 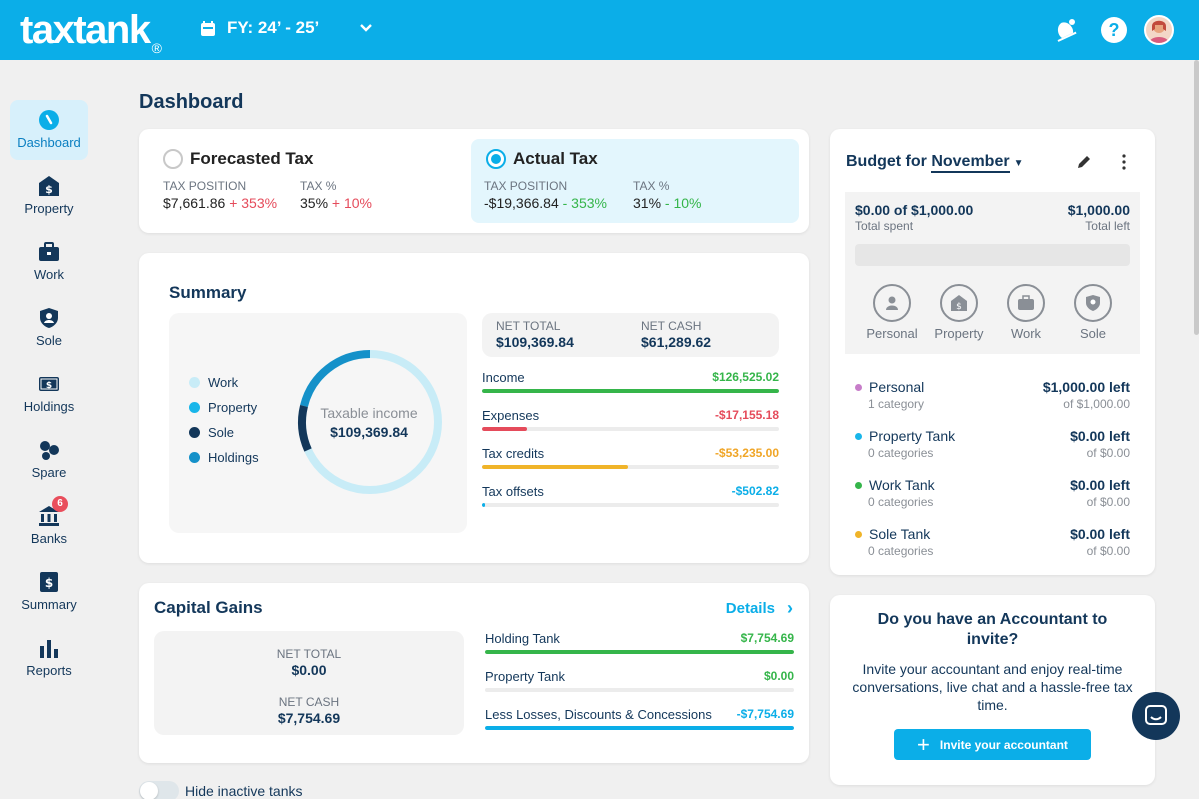 I want to click on sidebar-item-summary: $ Summary, so click(x=49, y=592).